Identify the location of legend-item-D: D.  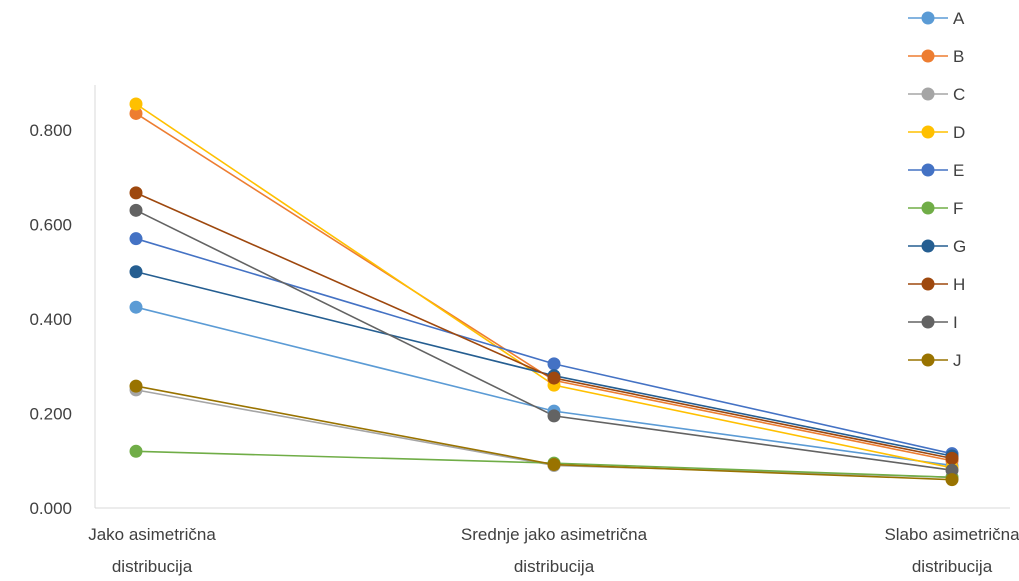
(936, 132).